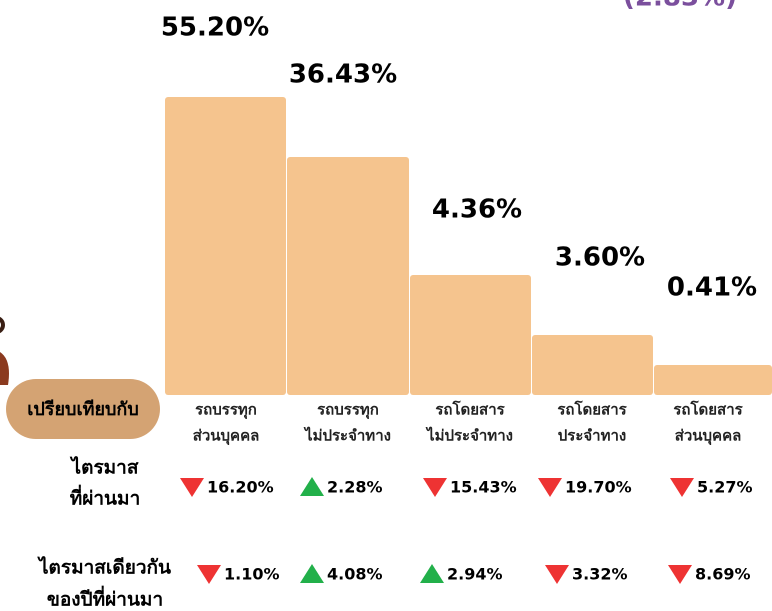  Describe the element at coordinates (723, 574) in the screenshot. I see `change-label: 8.69%` at that location.